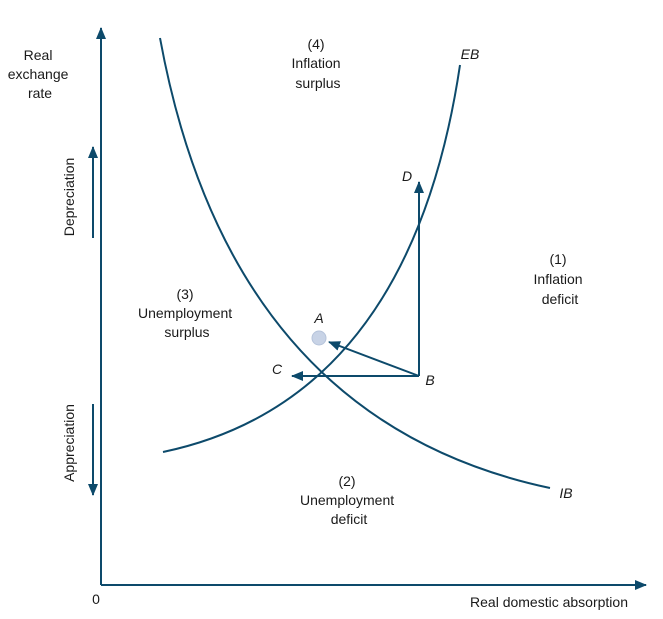 This screenshot has width=663, height=619. Describe the element at coordinates (315, 44) in the screenshot. I see `region-4-line: (4)` at that location.